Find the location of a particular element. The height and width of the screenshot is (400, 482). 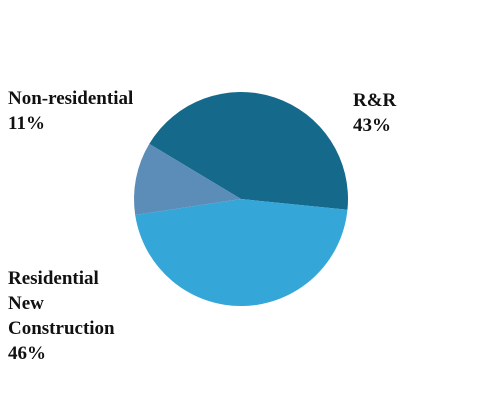

slice-non-residential is located at coordinates (187, 179).